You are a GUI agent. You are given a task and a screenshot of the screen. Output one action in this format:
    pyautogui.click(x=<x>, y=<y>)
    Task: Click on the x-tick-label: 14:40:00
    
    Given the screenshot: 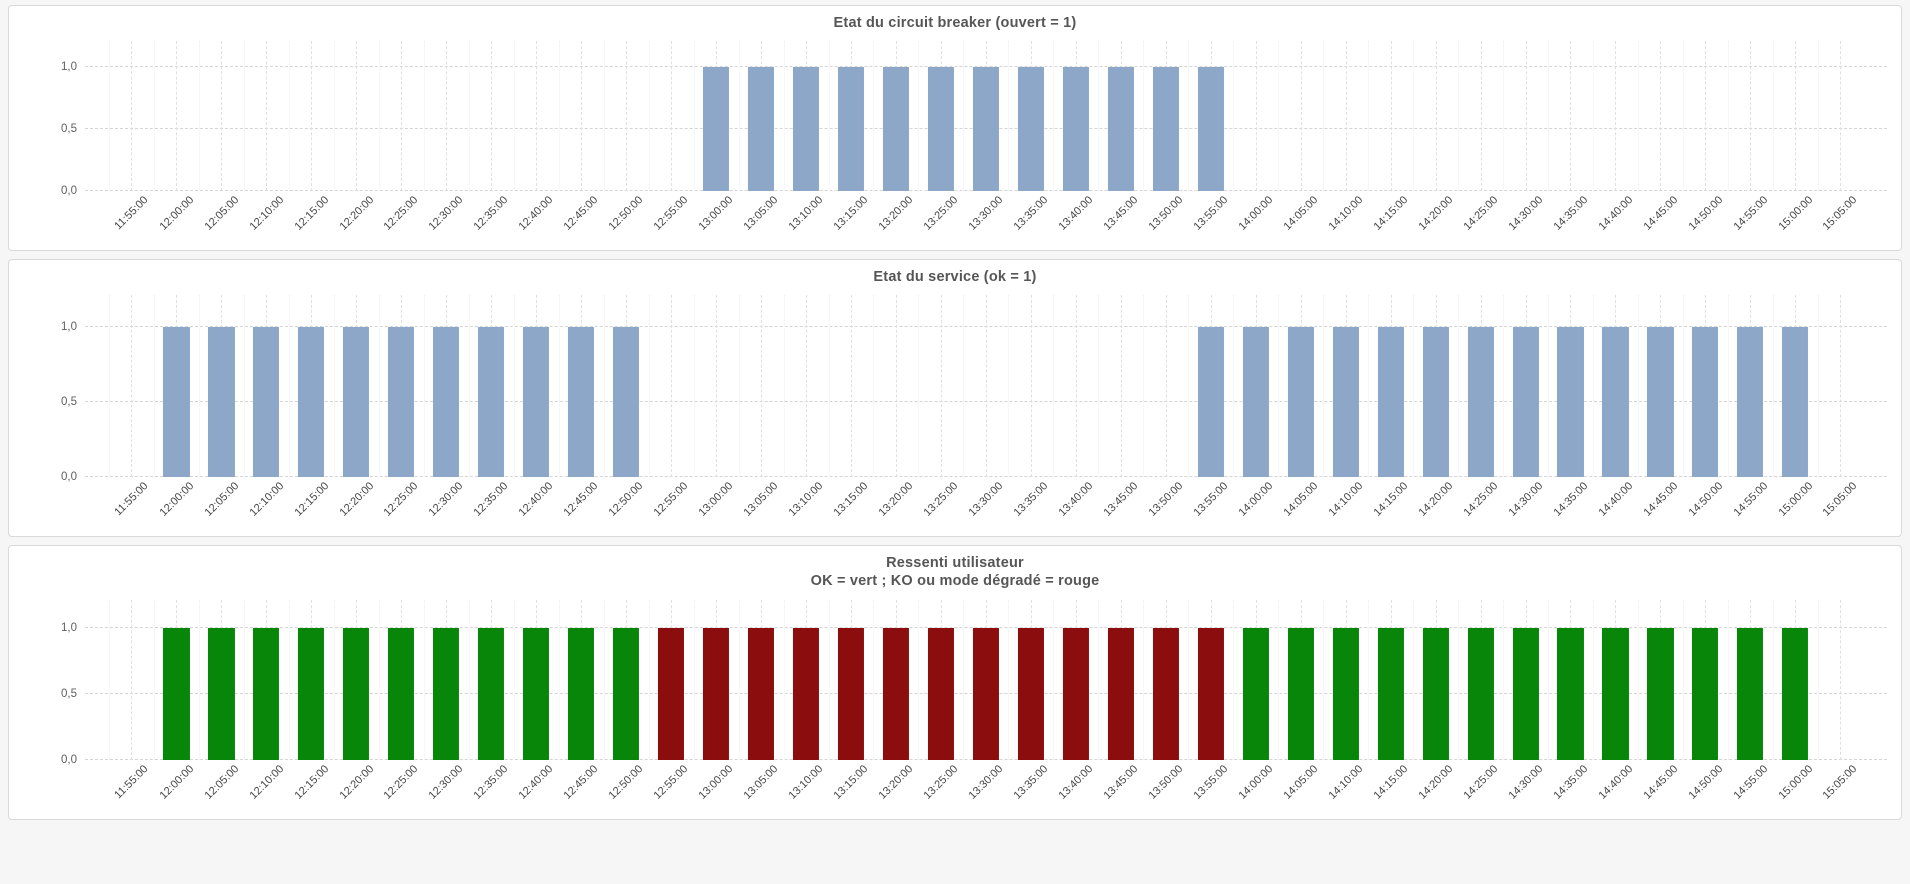 What is the action you would take?
    pyautogui.click(x=1615, y=213)
    